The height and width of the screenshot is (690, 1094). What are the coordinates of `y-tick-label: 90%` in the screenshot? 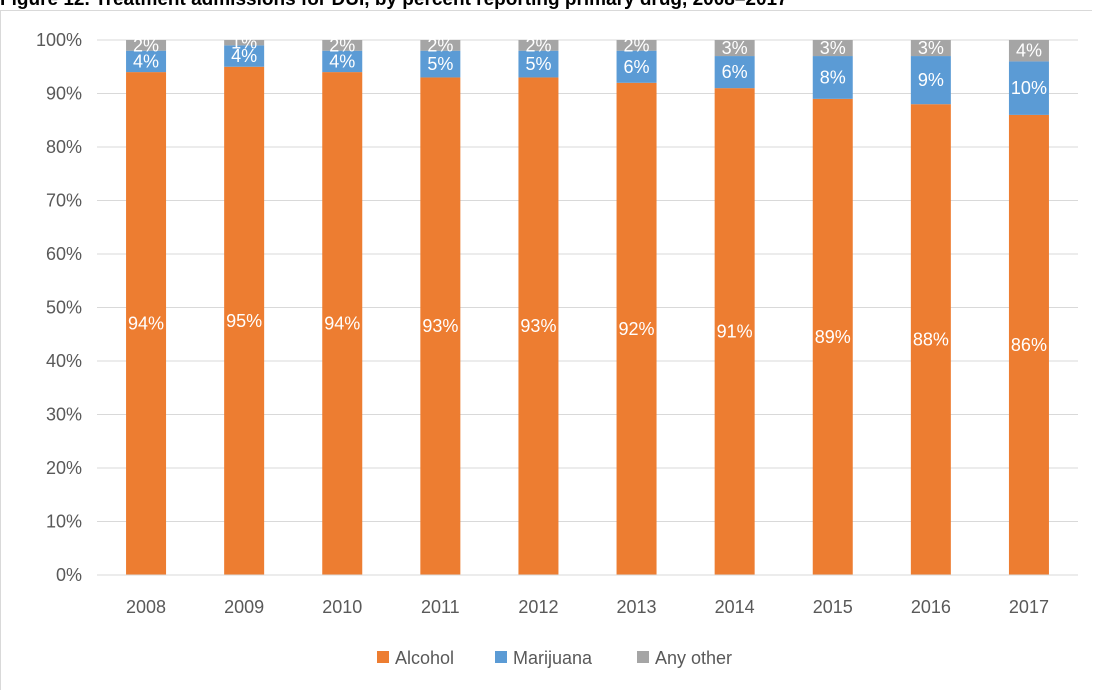 It's located at (64, 94).